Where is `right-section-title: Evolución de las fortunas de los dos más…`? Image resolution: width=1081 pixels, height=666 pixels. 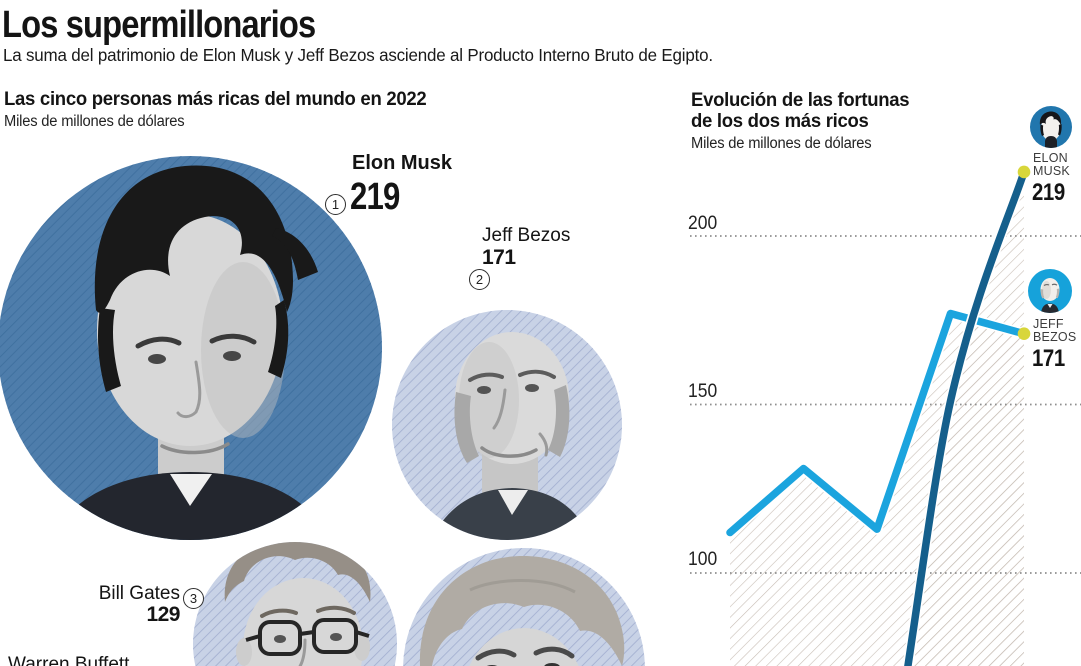
right-section-title: Evolución de las fortunas de los dos más… is located at coordinates (800, 110).